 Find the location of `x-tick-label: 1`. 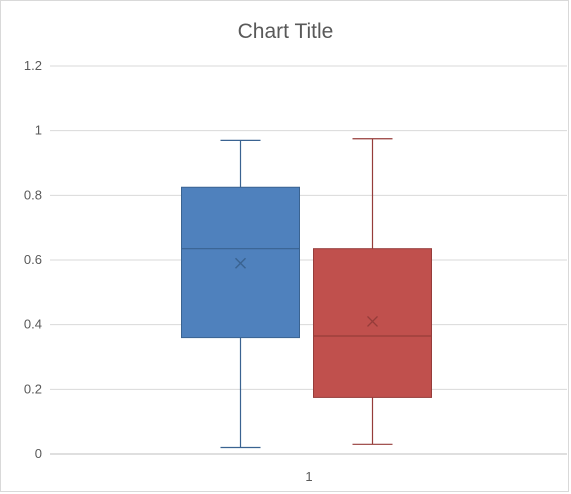

x-tick-label: 1 is located at coordinates (308, 476).